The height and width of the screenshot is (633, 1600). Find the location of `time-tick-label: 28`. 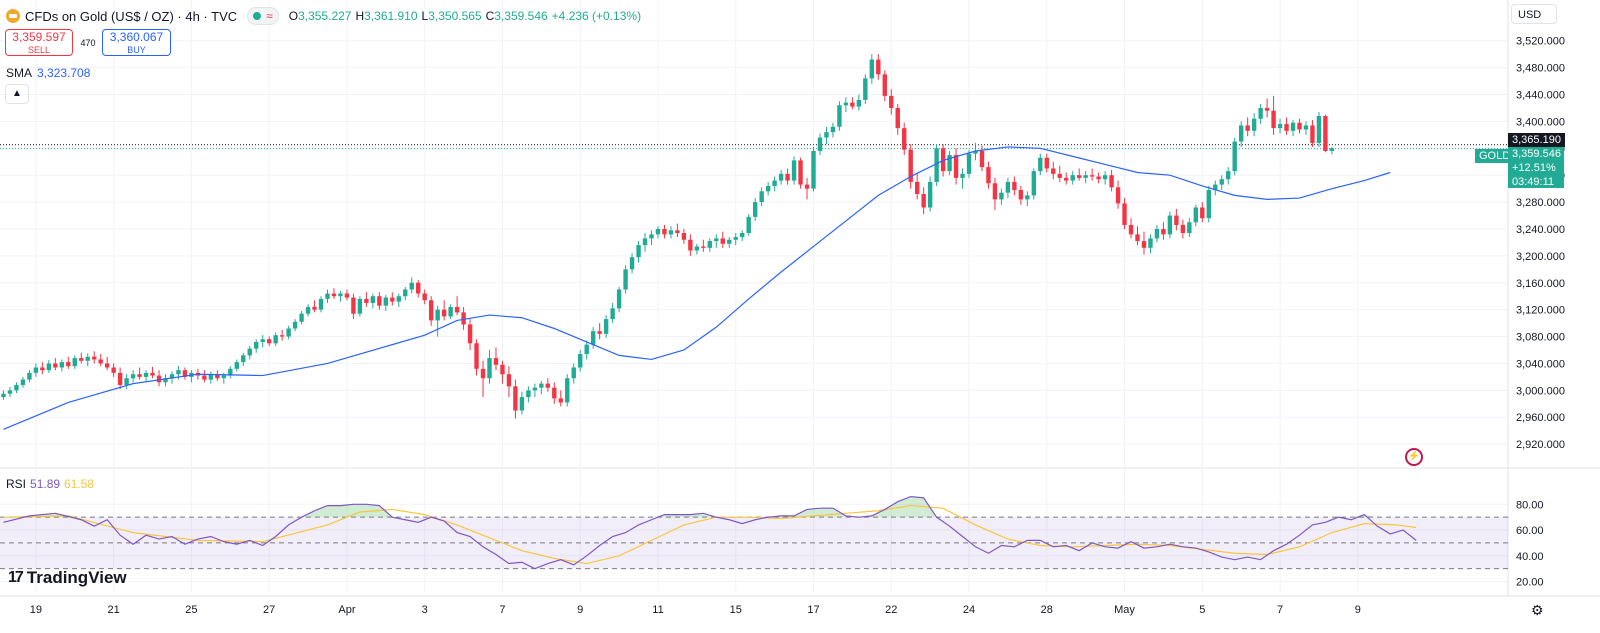

time-tick-label: 28 is located at coordinates (1047, 610).